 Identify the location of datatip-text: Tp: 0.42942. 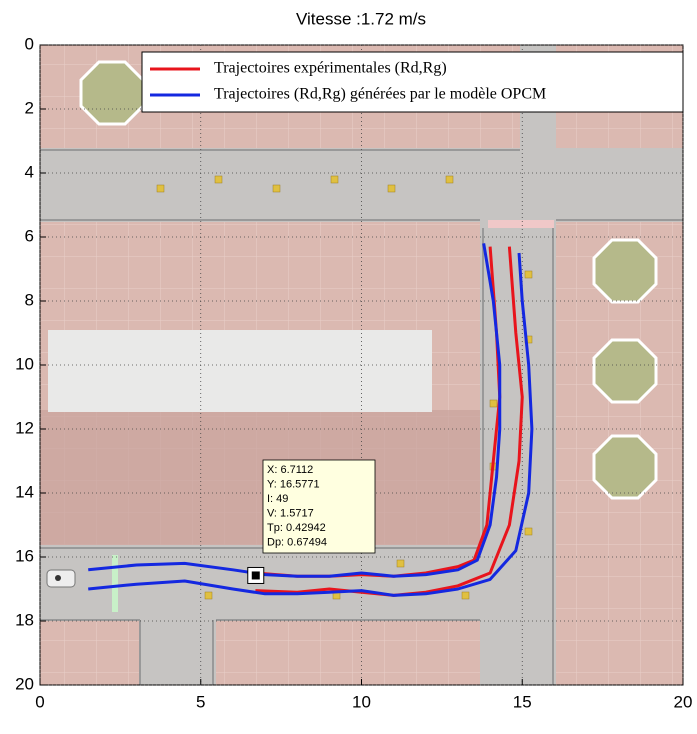
(296, 528).